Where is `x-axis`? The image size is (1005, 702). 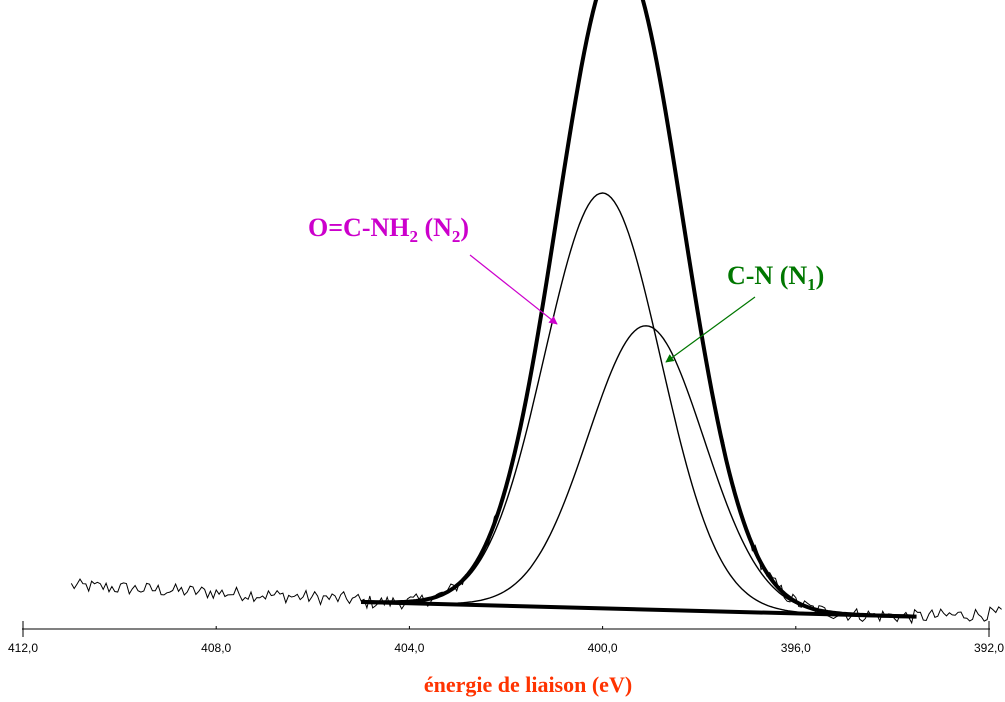
x-axis is located at coordinates (506, 629).